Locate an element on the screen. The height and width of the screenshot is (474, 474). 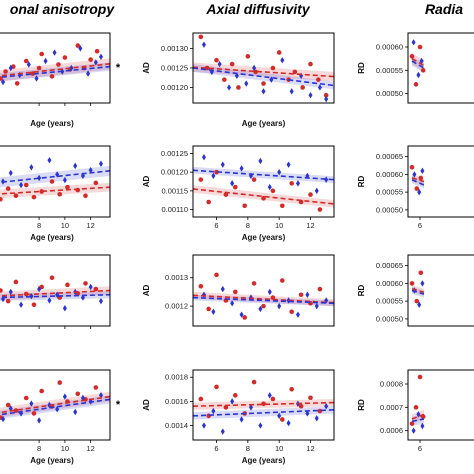
x-tick-label: 10 is located at coordinates (65, 448).